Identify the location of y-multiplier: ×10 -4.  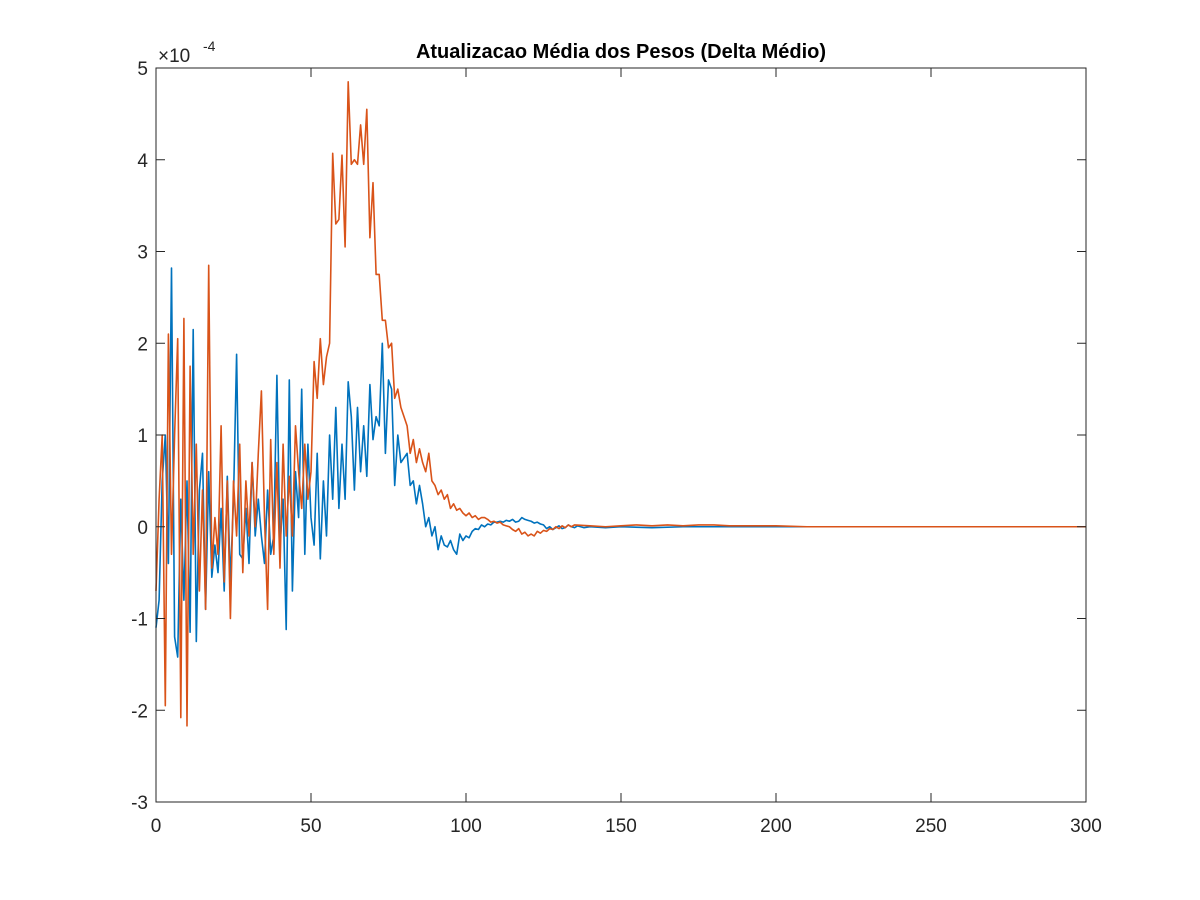
(187, 52).